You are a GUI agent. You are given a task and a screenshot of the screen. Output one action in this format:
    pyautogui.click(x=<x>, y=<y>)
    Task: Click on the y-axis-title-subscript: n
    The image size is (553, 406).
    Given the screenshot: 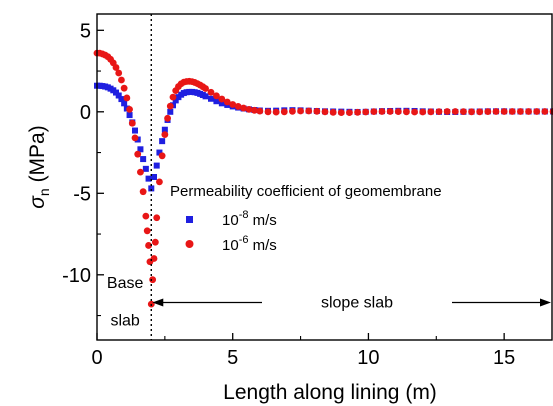 What is the action you would take?
    pyautogui.click(x=44, y=192)
    